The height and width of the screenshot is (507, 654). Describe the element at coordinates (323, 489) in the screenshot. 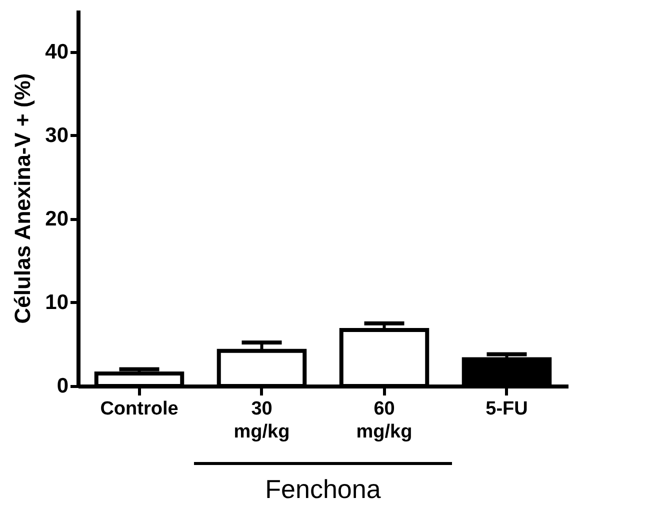

I see `text: Fenchona` at that location.